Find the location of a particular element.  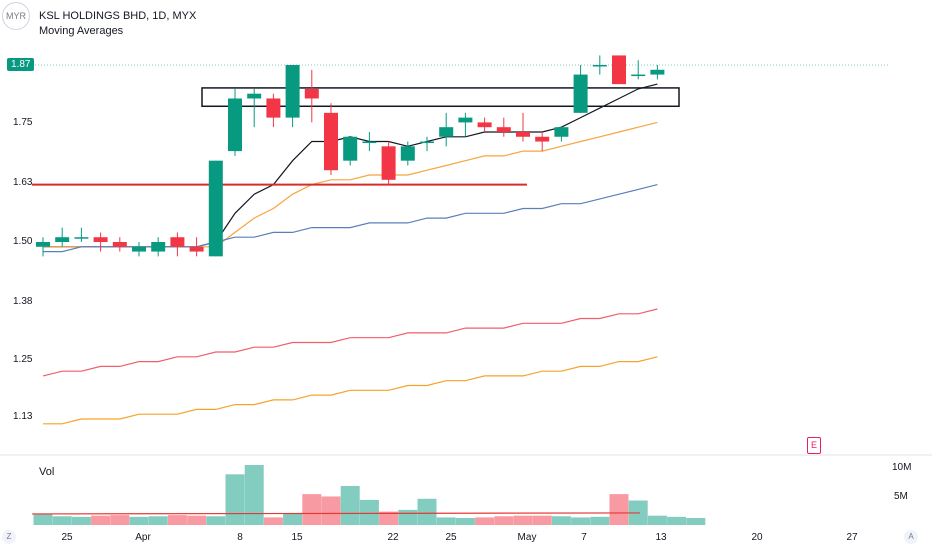

x-tick-label: 27 is located at coordinates (852, 537).